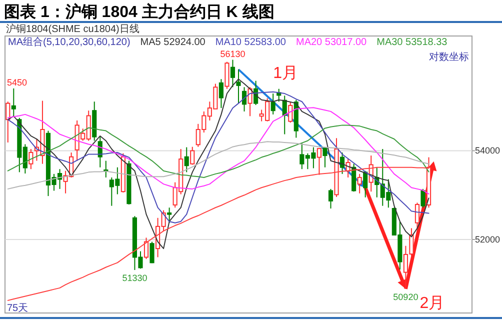 This screenshot has width=502, height=335. Describe the element at coordinates (139, 11) in the screenshot. I see `chart-title: 图表 1：沪铜 1804 主力合约日 K 线图` at that location.